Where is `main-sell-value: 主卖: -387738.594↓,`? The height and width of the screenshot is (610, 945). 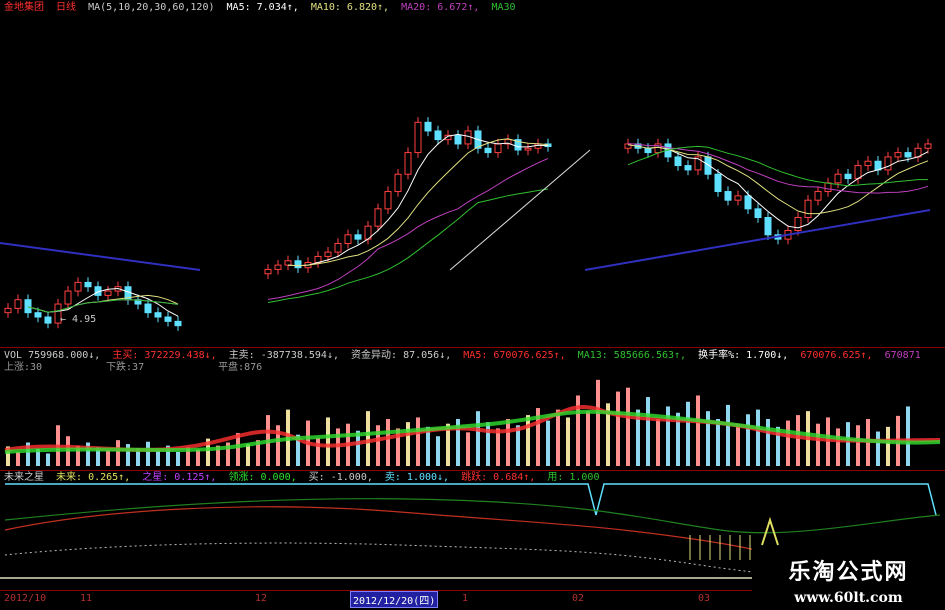
main-sell-value: 主卖: -387738.594↓, is located at coordinates (283, 355).